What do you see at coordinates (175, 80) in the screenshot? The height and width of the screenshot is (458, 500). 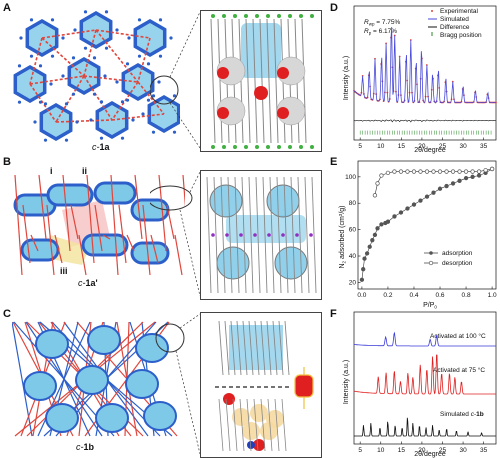 I see `connector-lines-a` at bounding box center [175, 80].